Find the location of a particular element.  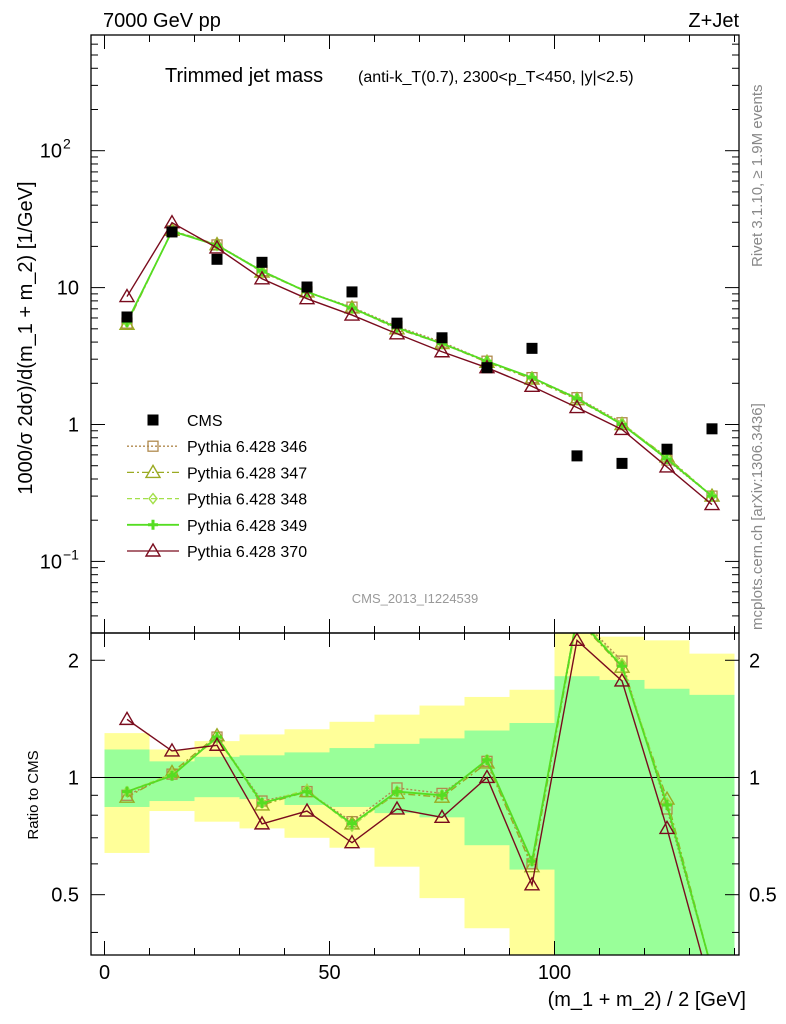

plot-title: Trimmed jet mass is located at coordinates (244, 76).